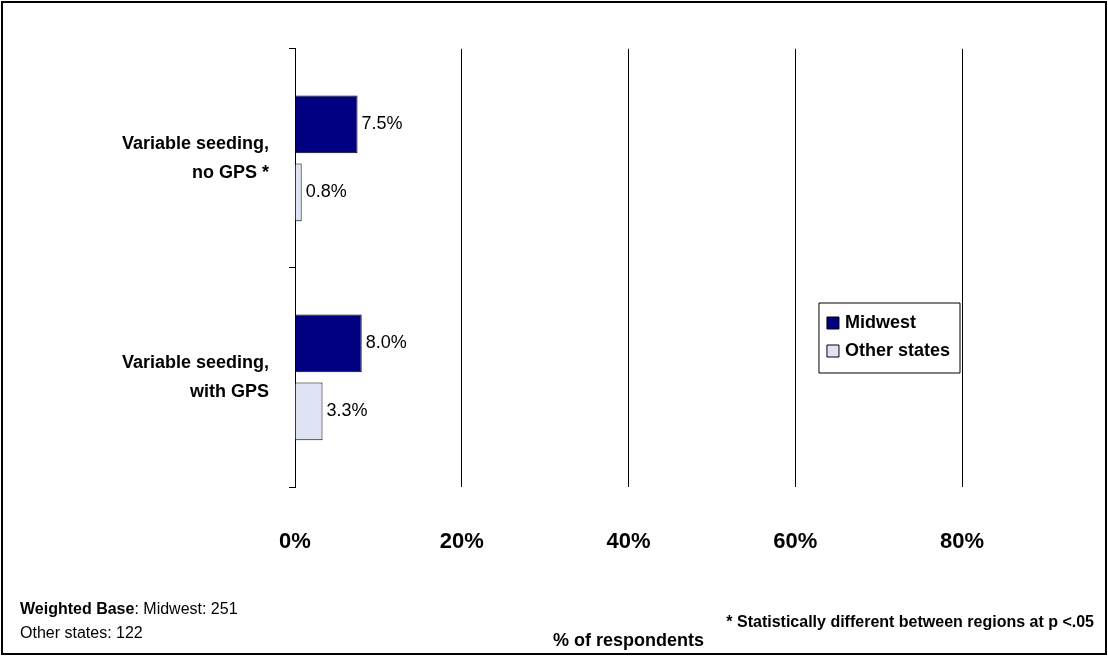 The height and width of the screenshot is (656, 1108). Describe the element at coordinates (382, 123) in the screenshot. I see `data-label: 7.5%` at that location.